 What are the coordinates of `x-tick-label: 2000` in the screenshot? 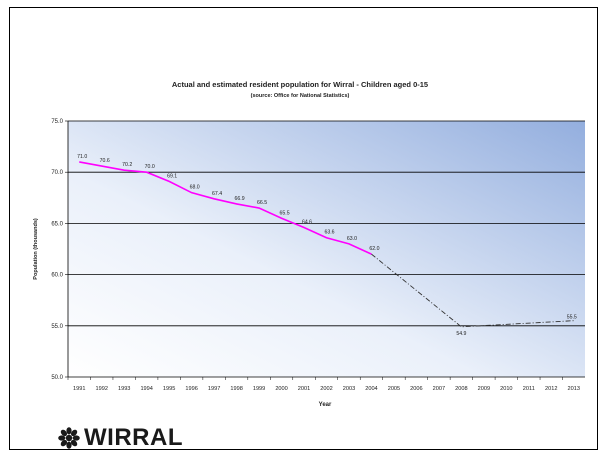 It's located at (281, 389).